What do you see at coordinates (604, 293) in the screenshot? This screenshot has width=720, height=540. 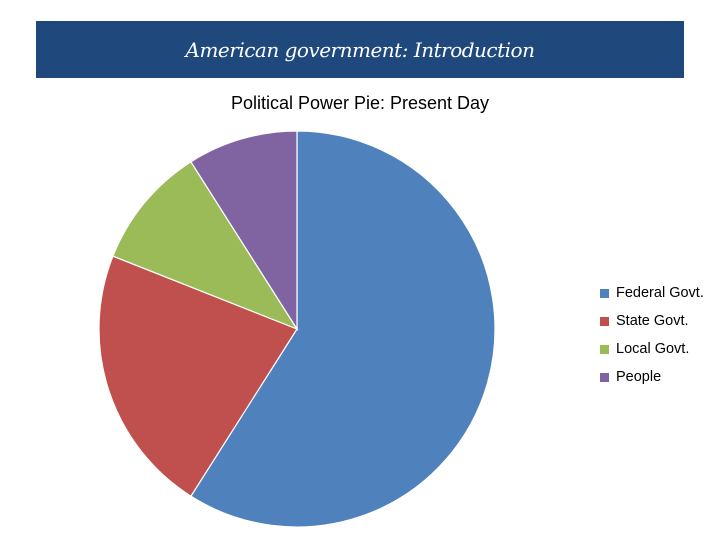 I see `legend-swatch-federal` at bounding box center [604, 293].